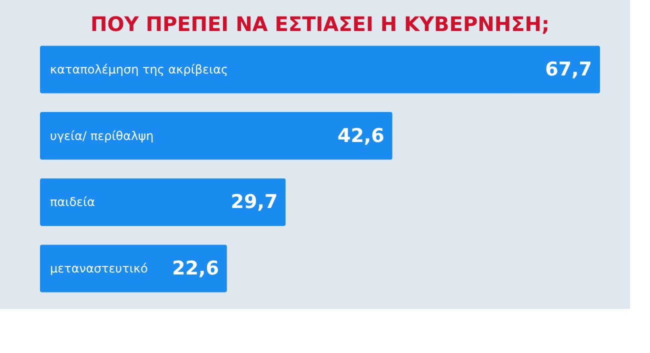 The image size is (650, 353). What do you see at coordinates (568, 69) in the screenshot?
I see `data-label: 67,7` at bounding box center [568, 69].